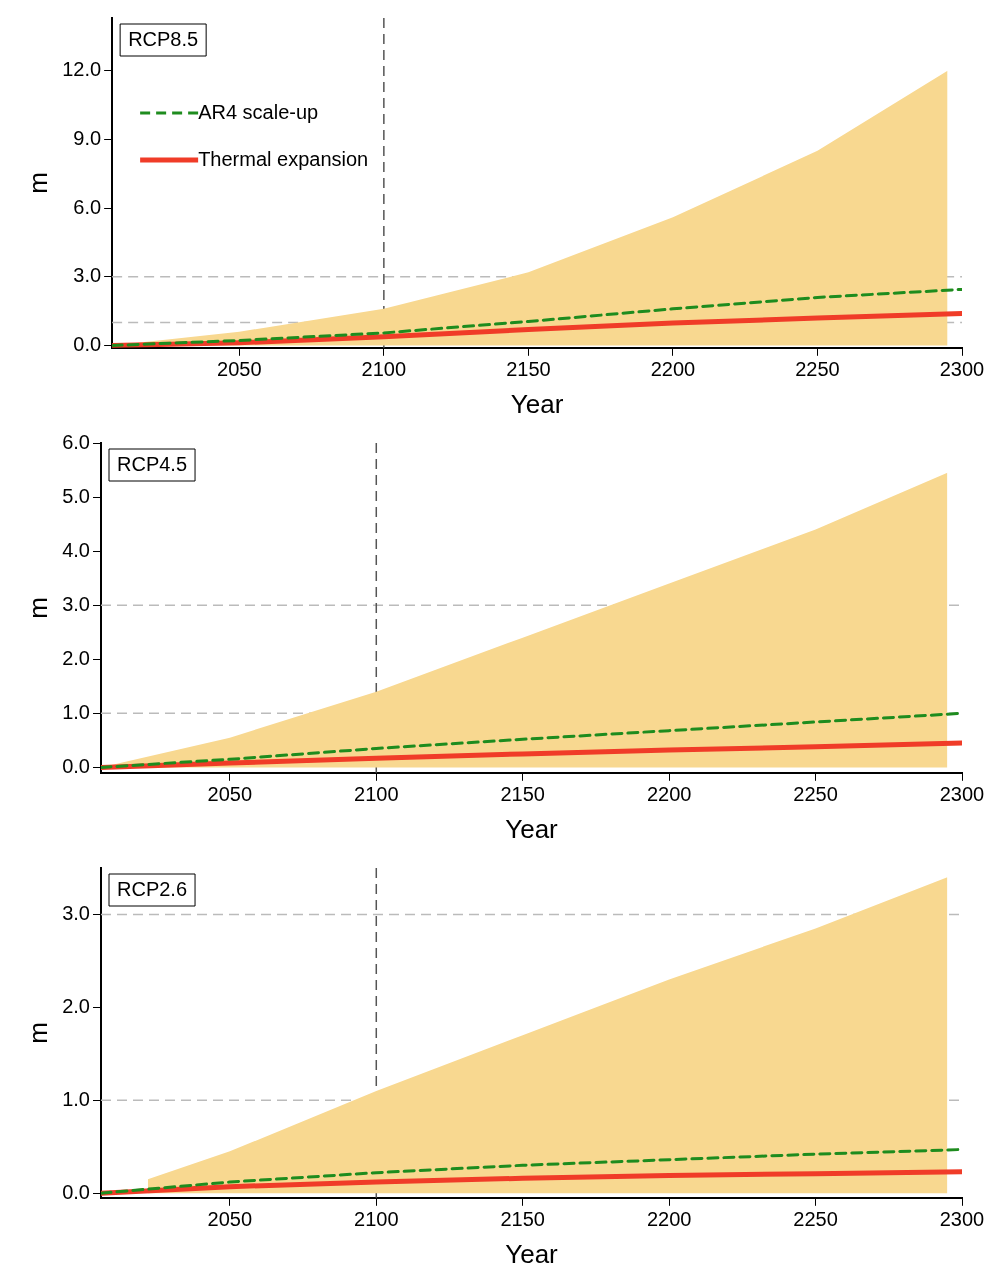 The width and height of the screenshot is (992, 1276). What do you see at coordinates (283, 158) in the screenshot?
I see `legend-label: Thermal expansion` at bounding box center [283, 158].